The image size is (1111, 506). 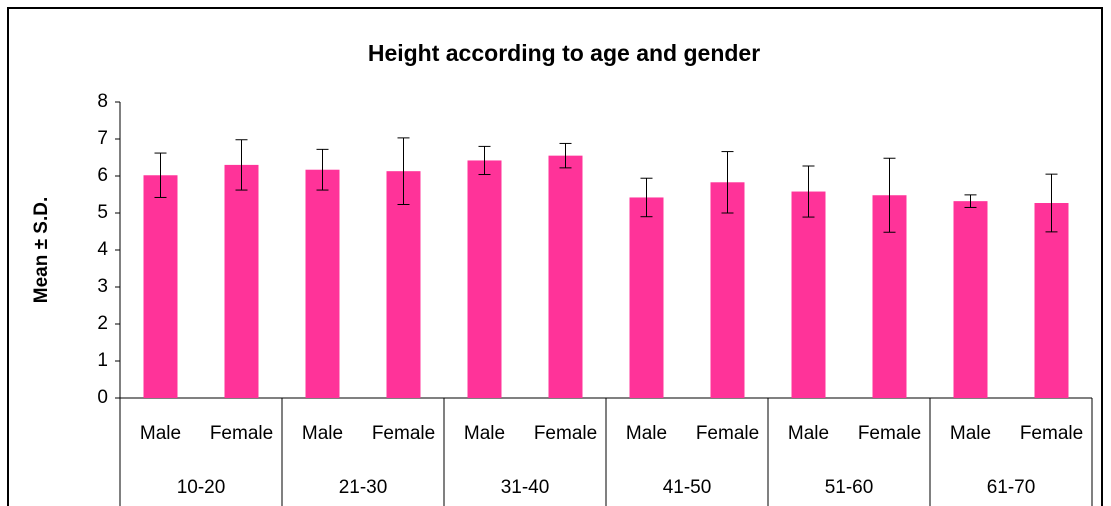 What do you see at coordinates (102, 101) in the screenshot?
I see `y-tick-label: 8` at bounding box center [102, 101].